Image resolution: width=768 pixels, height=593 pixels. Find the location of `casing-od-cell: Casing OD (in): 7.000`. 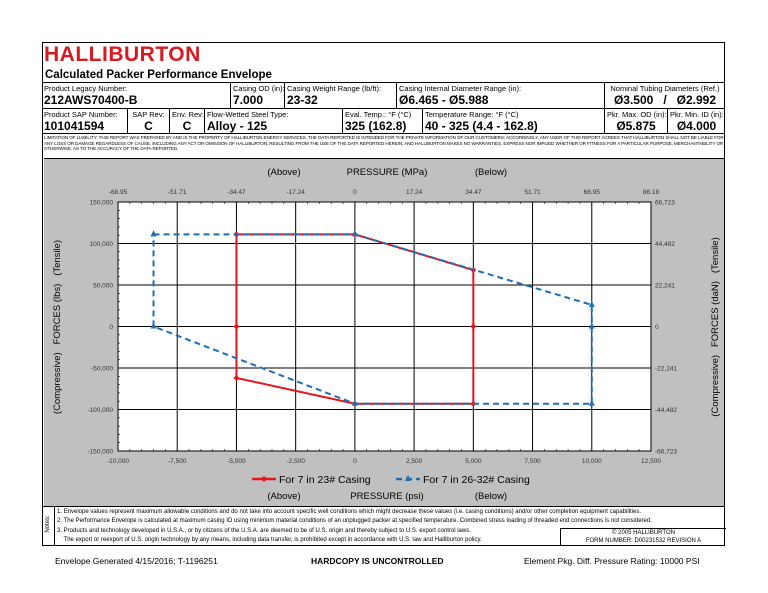

casing-od-cell: Casing OD (in): 7.000 is located at coordinates (257, 95).